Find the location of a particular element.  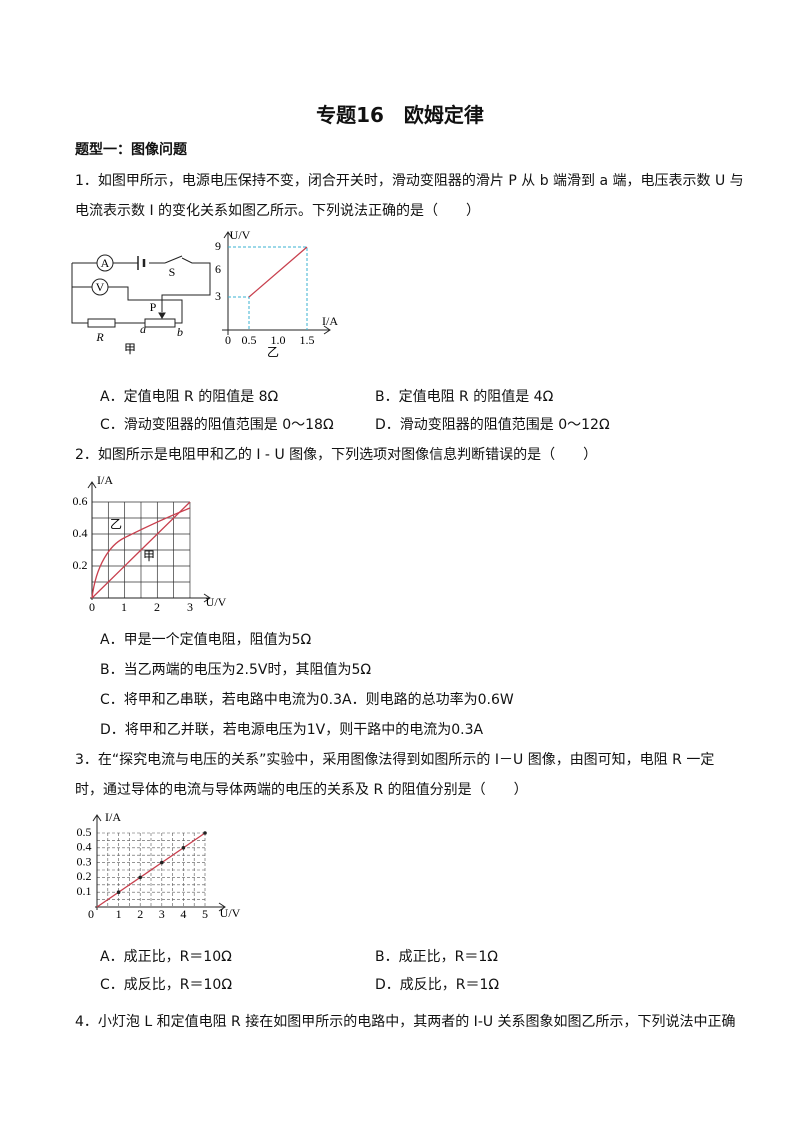

option: B．成正比，R＝1Ω is located at coordinates (436, 957).